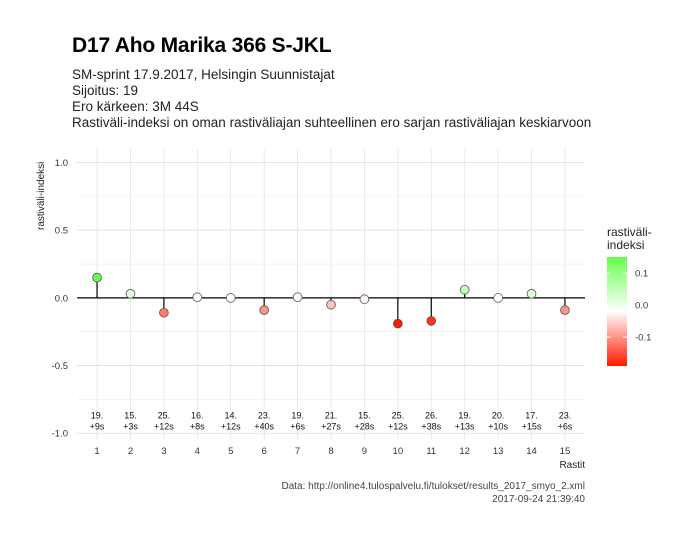 Image resolution: width=697 pixels, height=540 pixels. I want to click on rank-label: 17., so click(531, 415).